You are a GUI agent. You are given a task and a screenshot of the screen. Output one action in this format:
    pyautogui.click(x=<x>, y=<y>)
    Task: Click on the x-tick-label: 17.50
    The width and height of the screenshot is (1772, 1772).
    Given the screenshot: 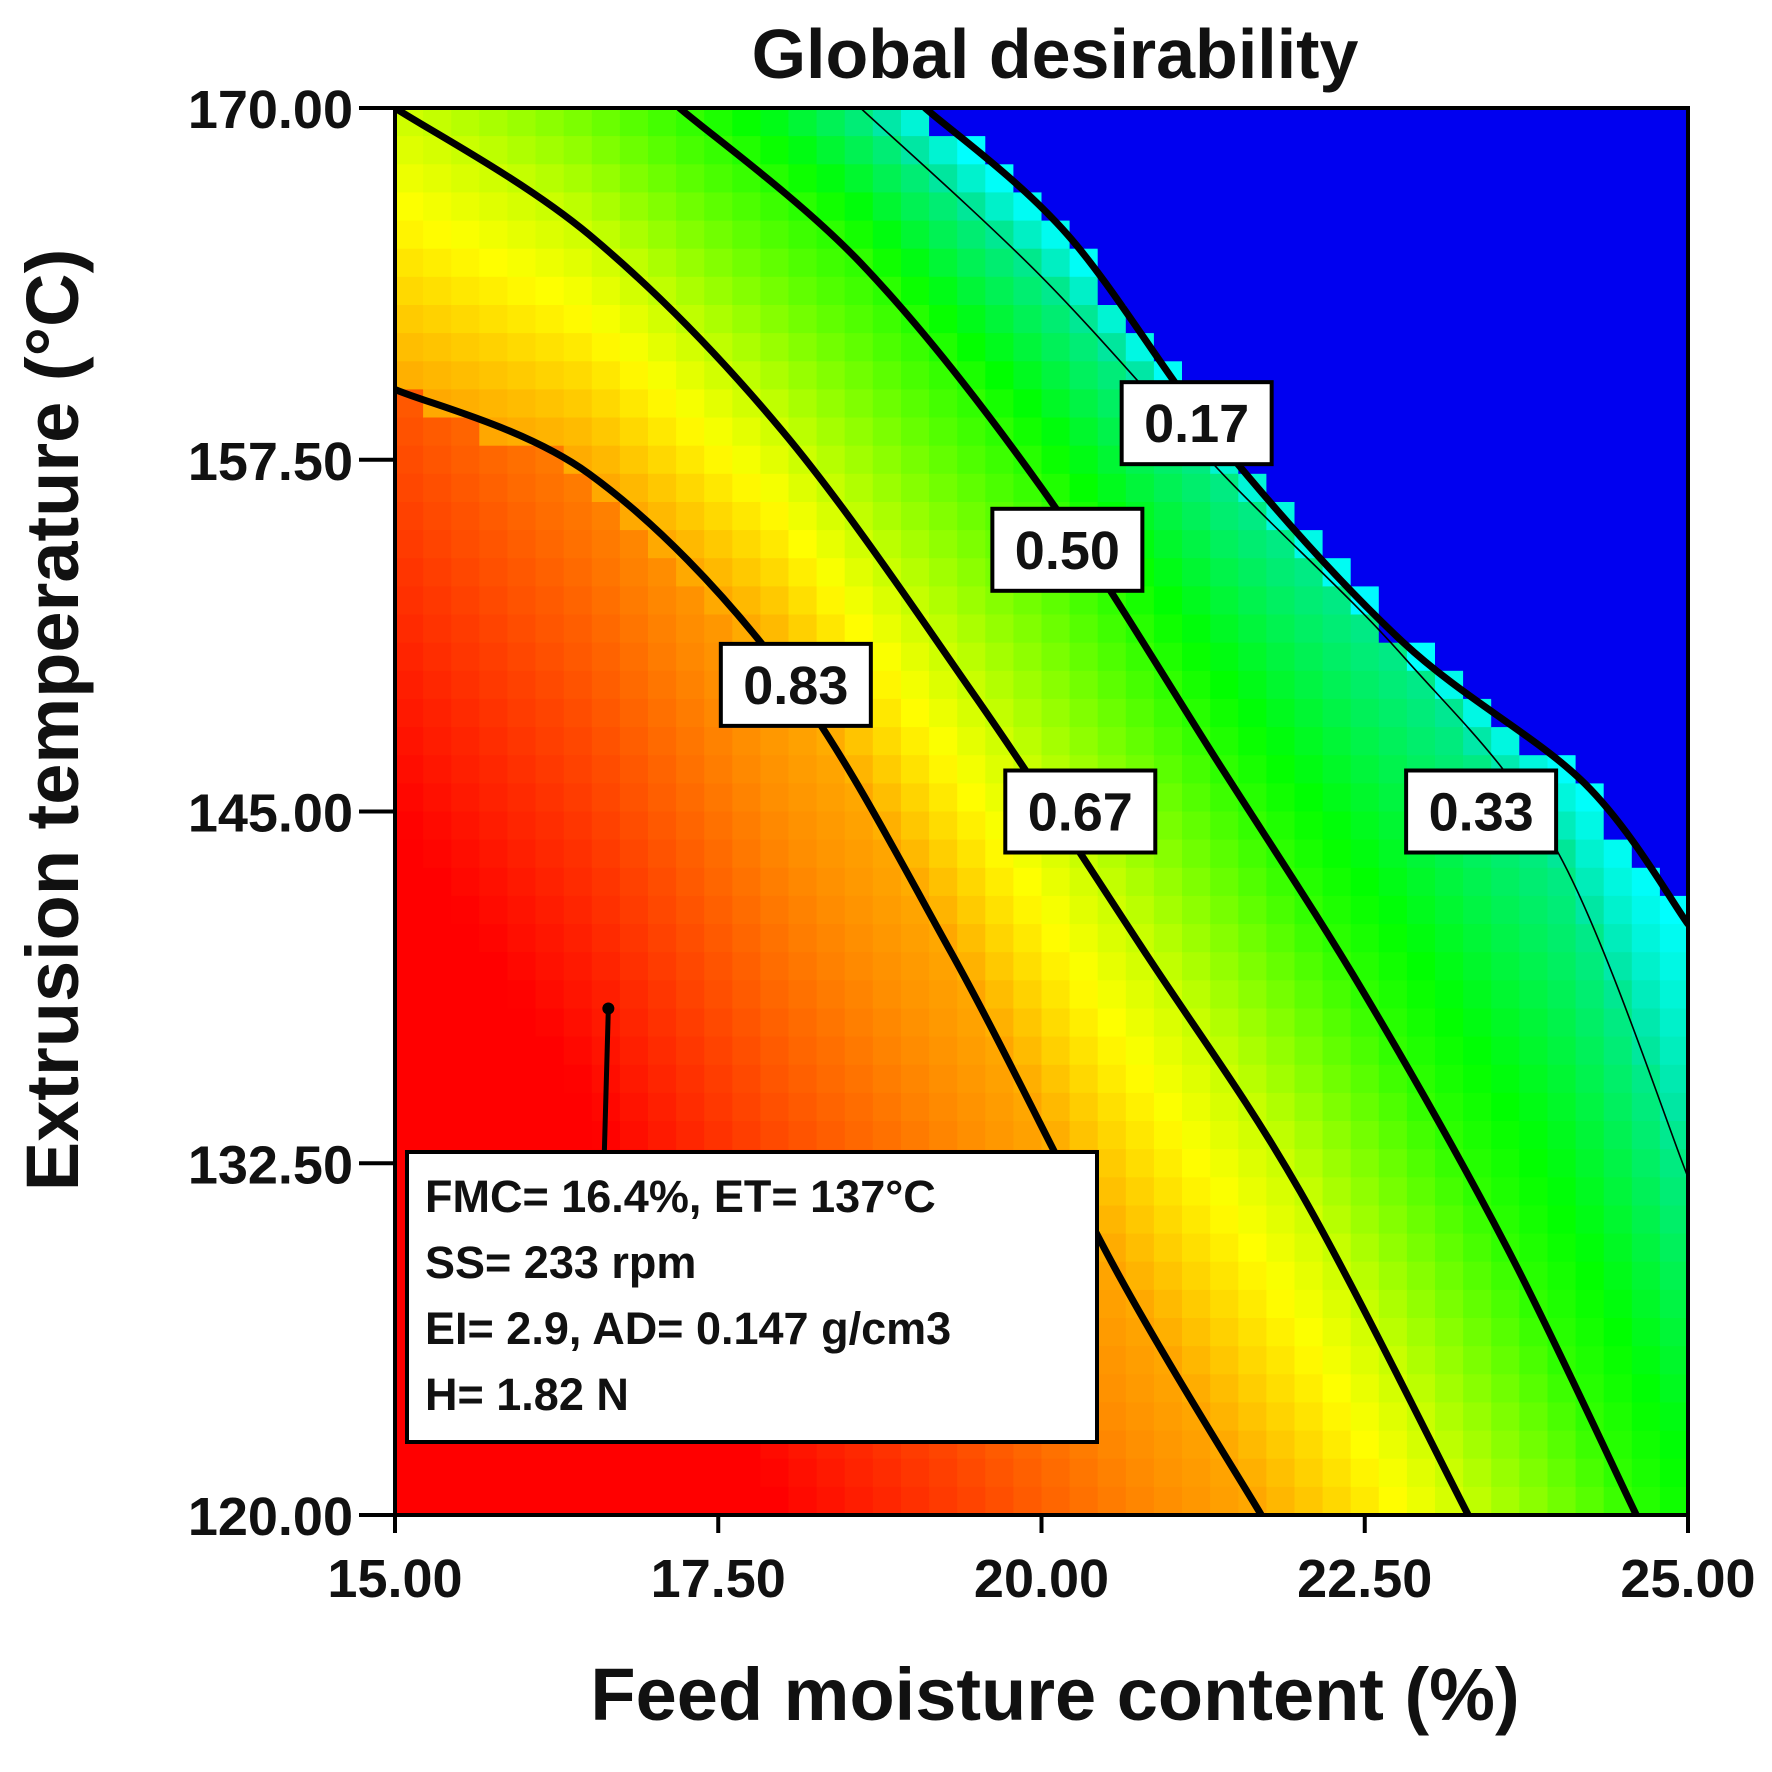 What is the action you would take?
    pyautogui.click(x=718, y=1579)
    